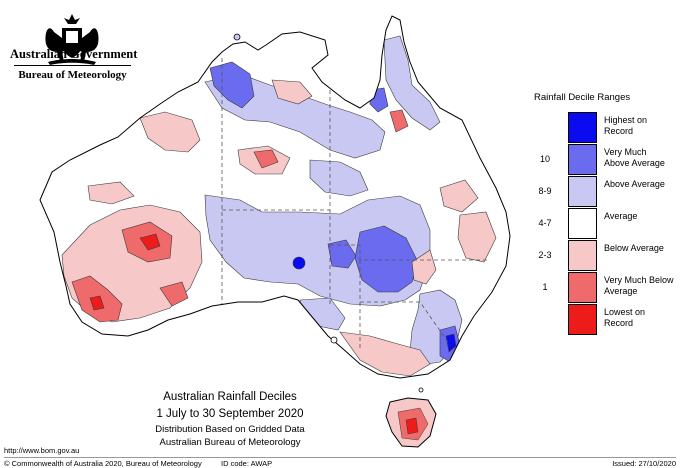 Image resolution: width=680 pixels, height=468 pixels. Describe the element at coordinates (459, 196) in the screenshot. I see `below-average-region-qld-north` at that location.